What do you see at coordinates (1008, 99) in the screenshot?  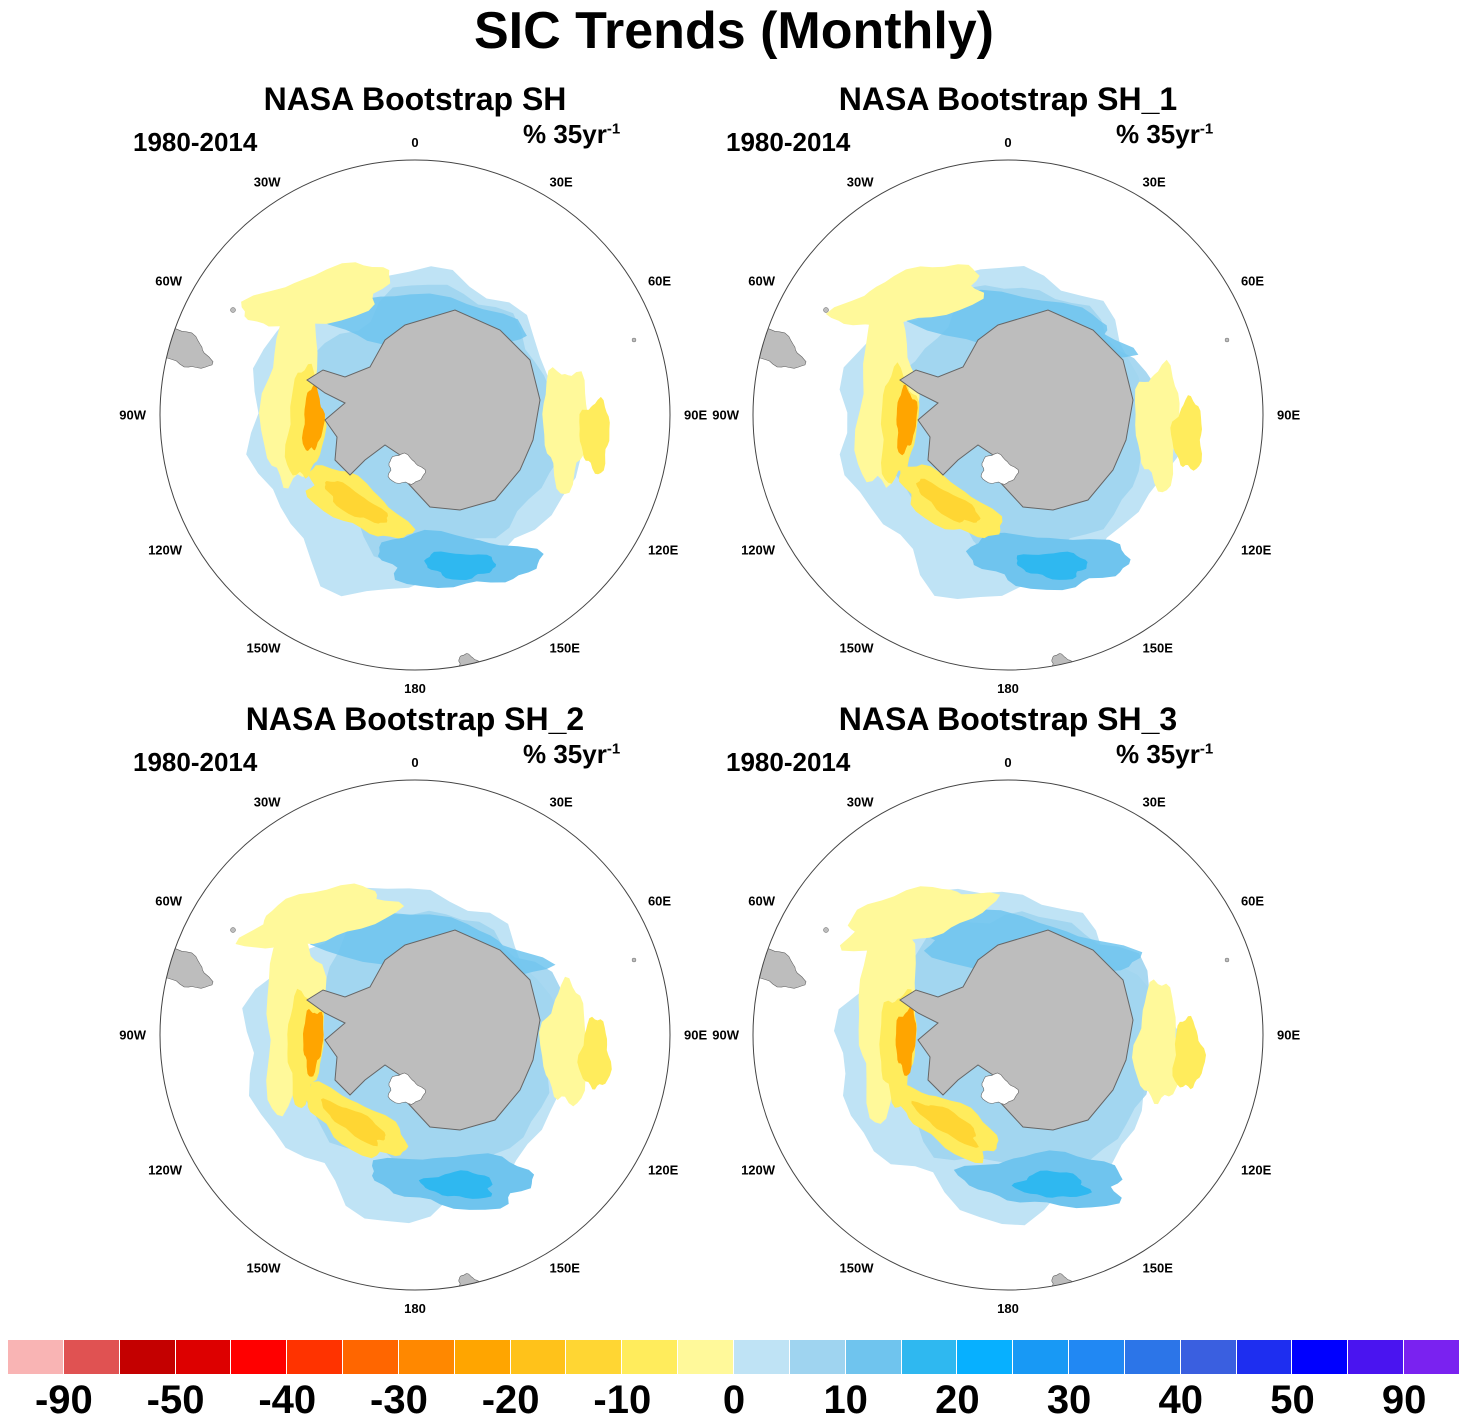 I see `panel-title: NASA Bootstrap SH_1` at bounding box center [1008, 99].